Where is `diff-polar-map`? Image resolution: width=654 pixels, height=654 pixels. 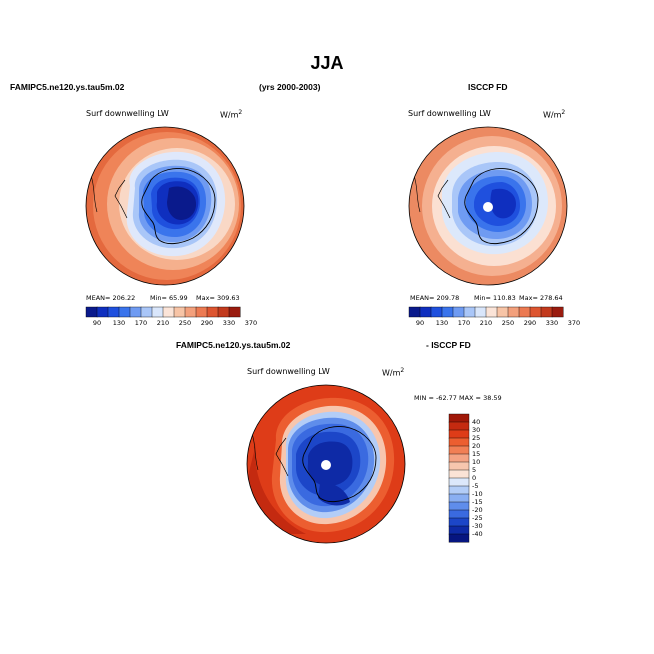 diff-polar-map is located at coordinates (326, 464).